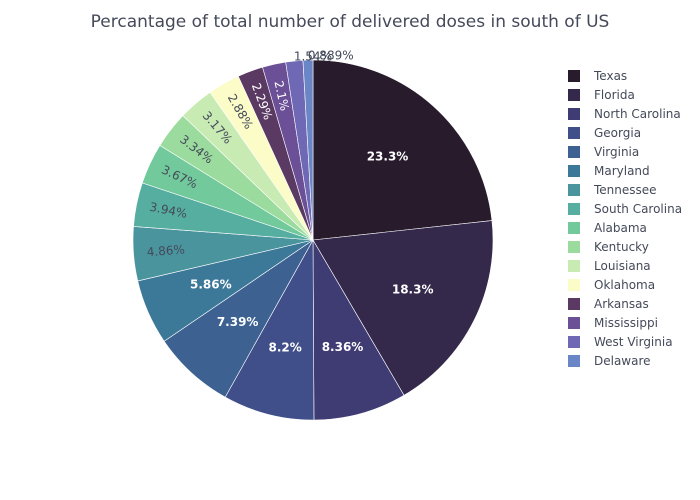  Describe the element at coordinates (620, 227) in the screenshot. I see `legend-label: Alabama` at that location.